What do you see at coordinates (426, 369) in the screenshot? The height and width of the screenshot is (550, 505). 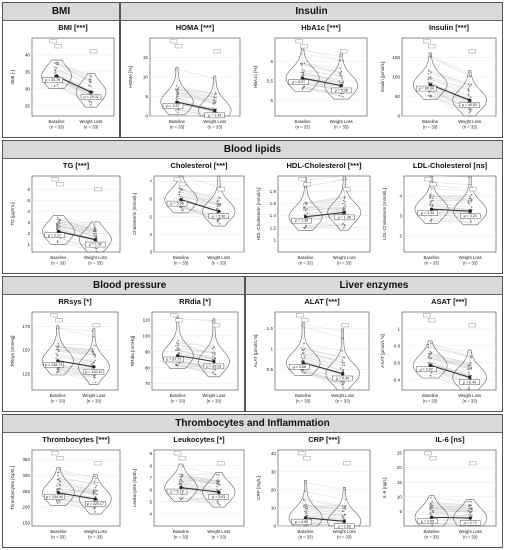 I see `mean-label: µ = 0.57` at bounding box center [426, 369].